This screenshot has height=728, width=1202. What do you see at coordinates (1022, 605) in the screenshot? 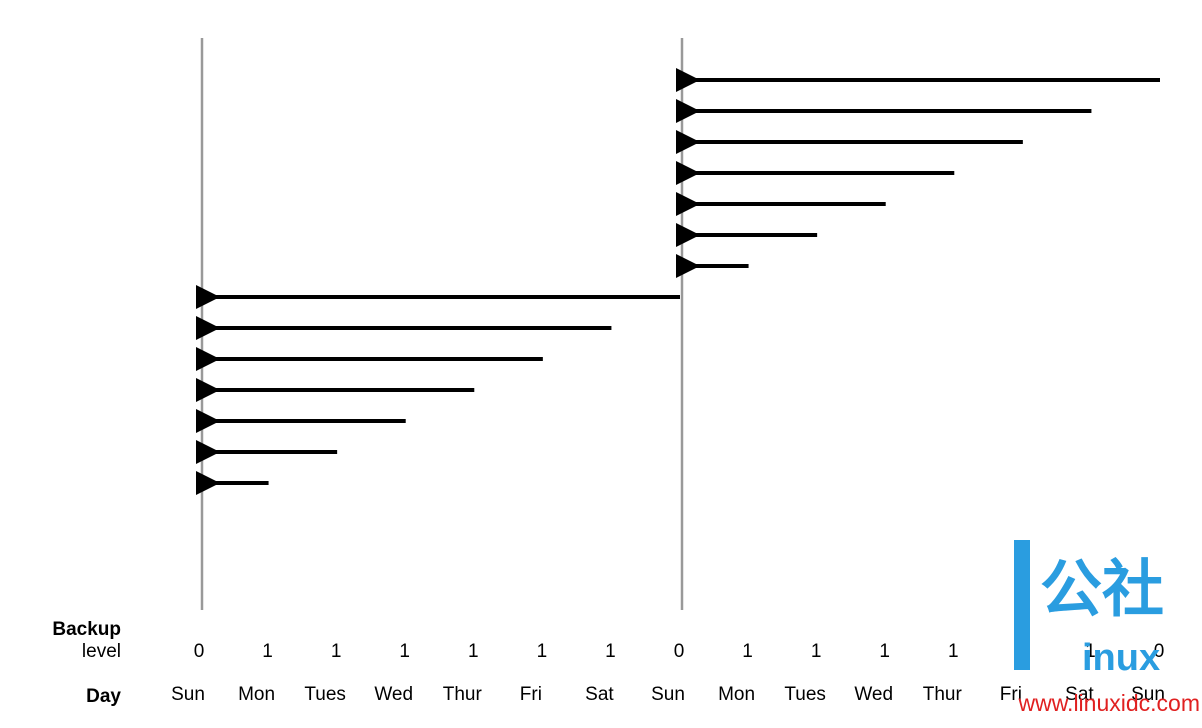
I see `watermark-shape` at bounding box center [1022, 605].